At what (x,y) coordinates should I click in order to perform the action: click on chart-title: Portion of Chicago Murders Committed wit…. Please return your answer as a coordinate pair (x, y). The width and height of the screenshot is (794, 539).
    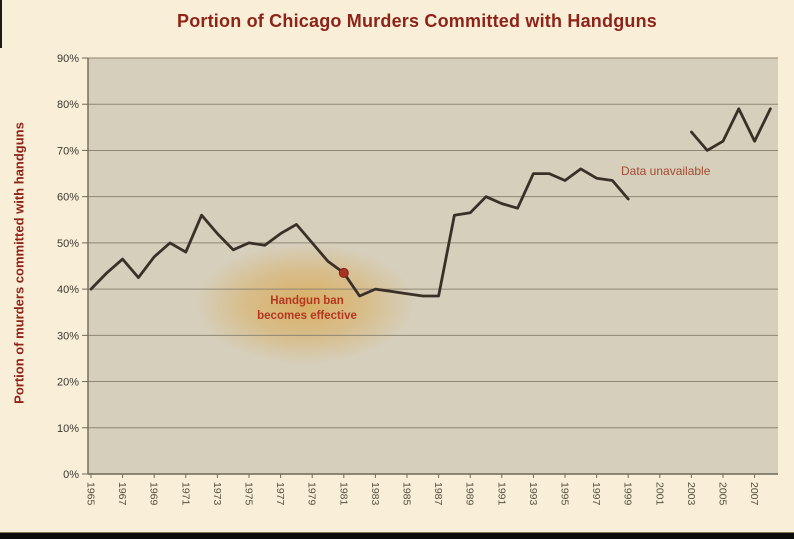
    Looking at the image, I should click on (417, 21).